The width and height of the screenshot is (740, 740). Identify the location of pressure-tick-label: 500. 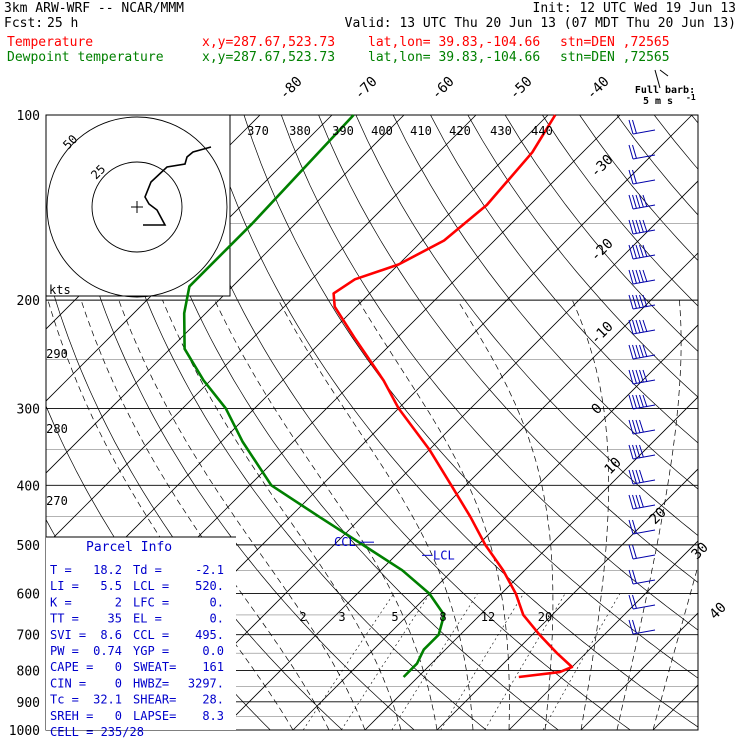
(28, 546).